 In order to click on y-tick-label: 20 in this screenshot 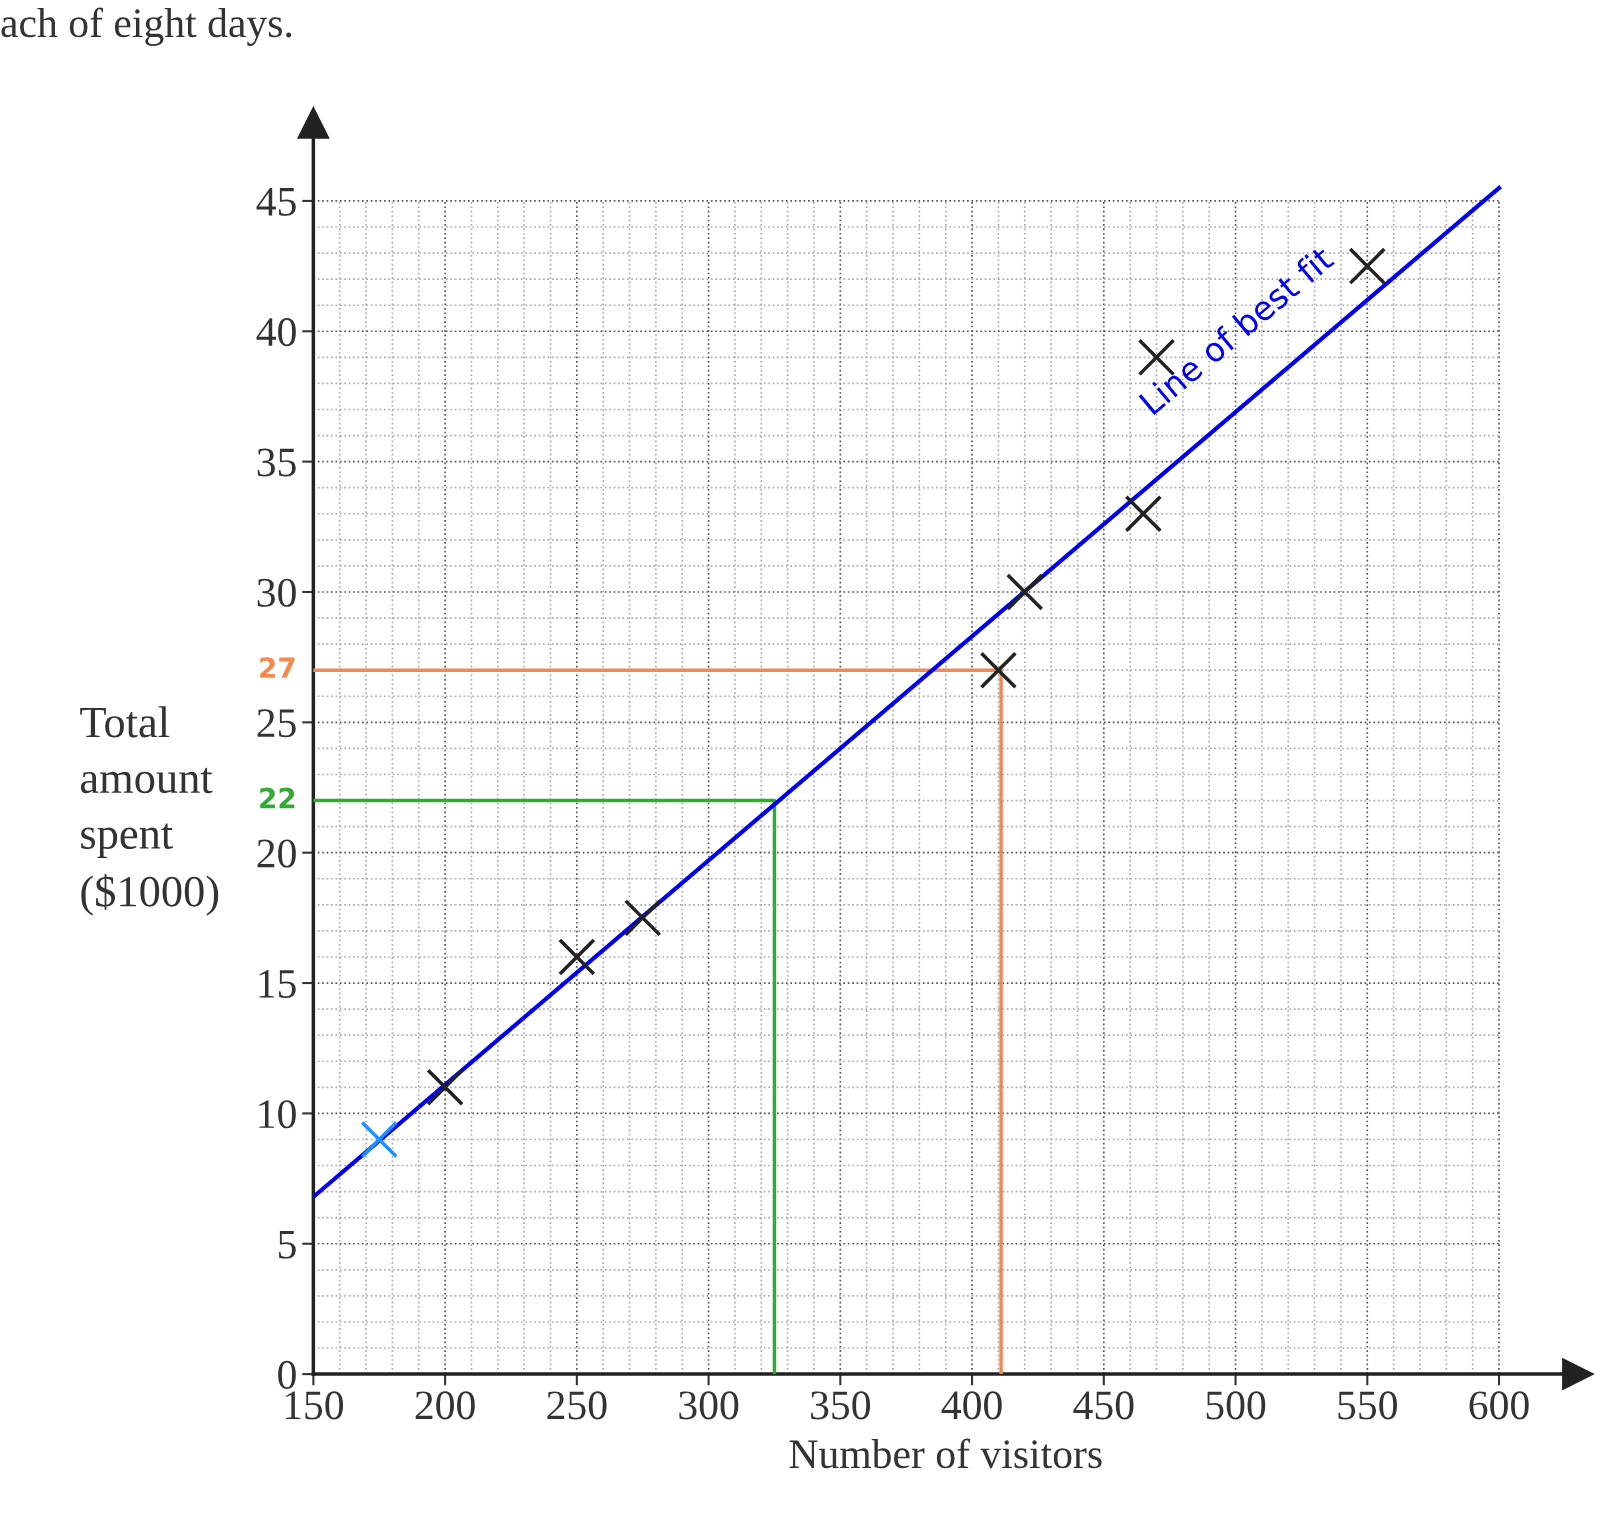, I will do `click(276, 853)`.